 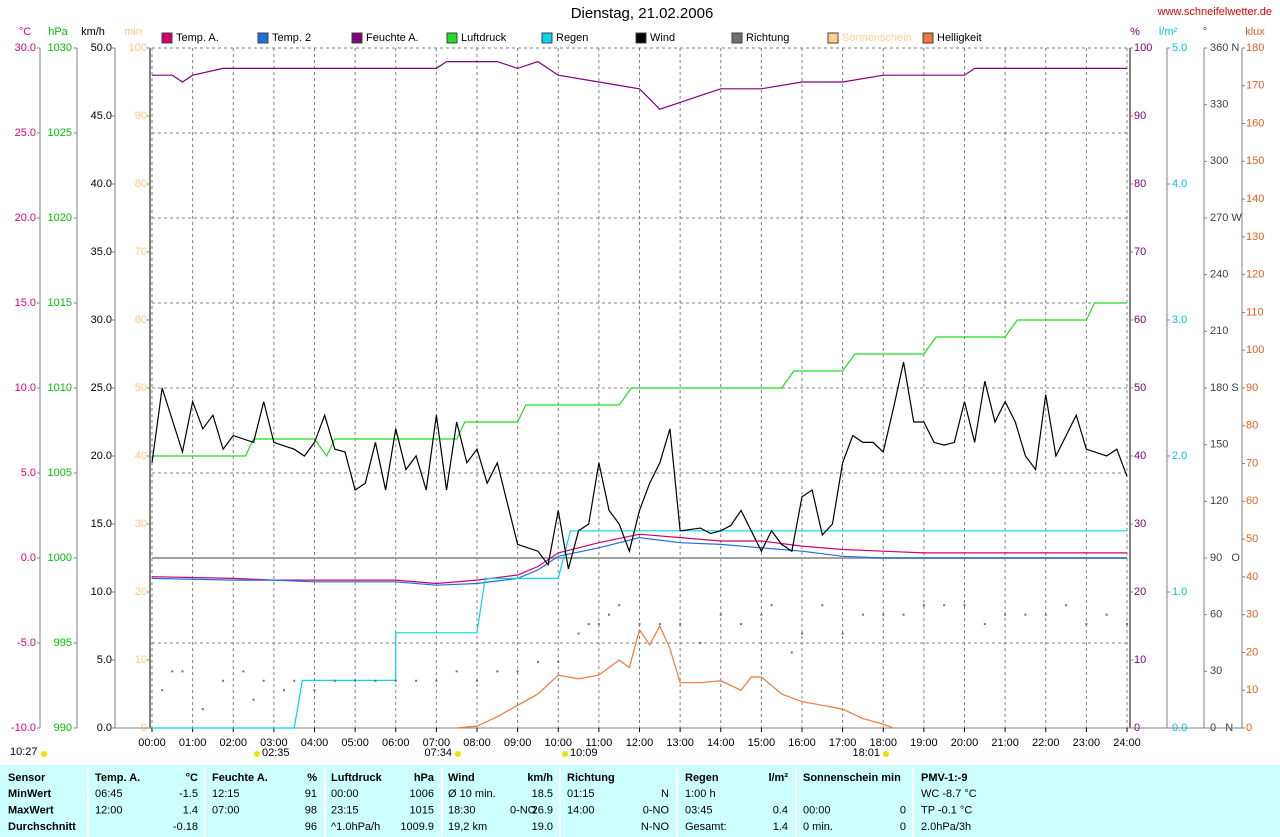 I want to click on axis-unit: l/m², so click(x=1168, y=32).